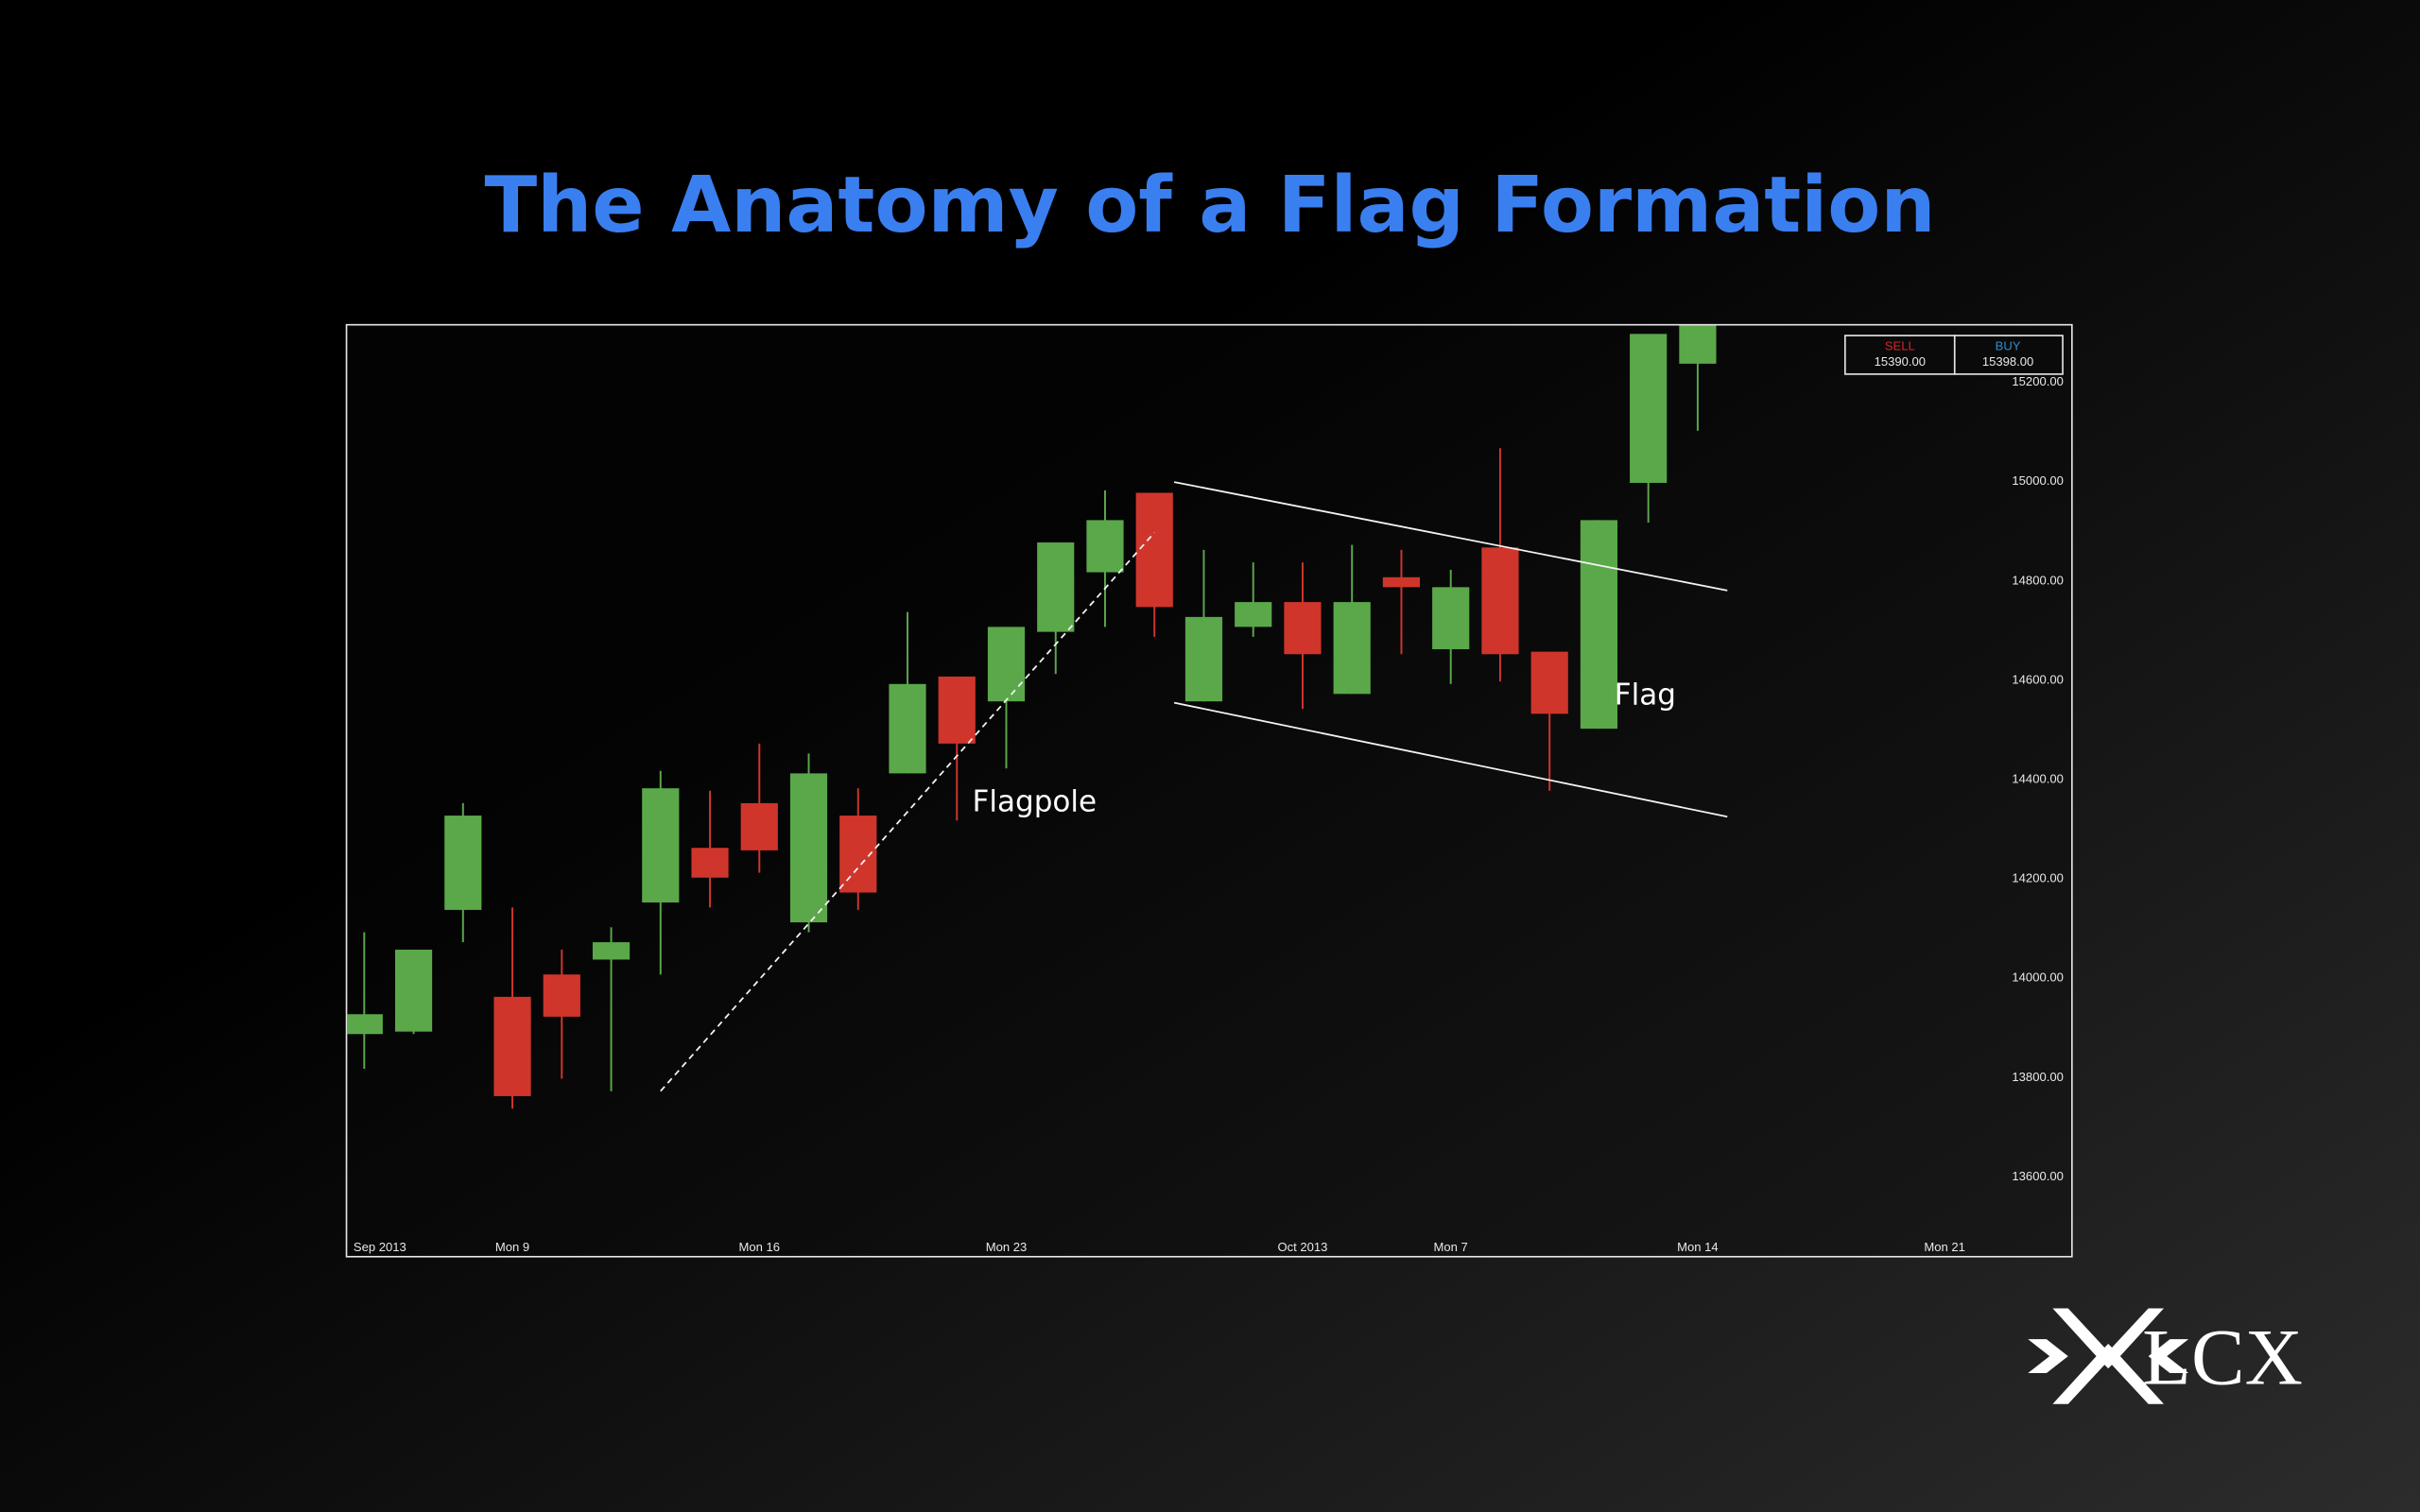 The width and height of the screenshot is (2420, 1512). Describe the element at coordinates (759, 1247) in the screenshot. I see `x-tick-label: Mon 16` at that location.